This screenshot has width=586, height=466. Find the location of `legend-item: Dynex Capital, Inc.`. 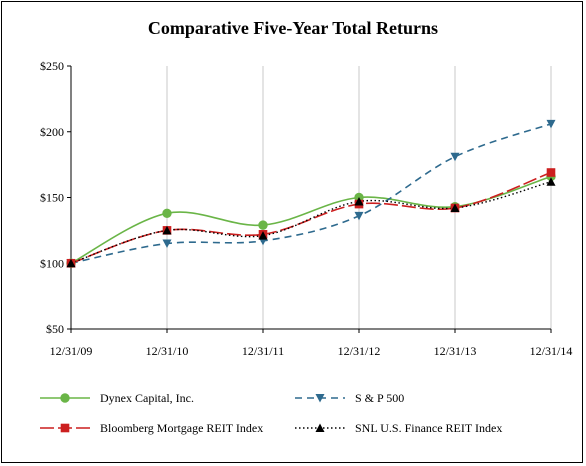

legend-item: Dynex Capital, Inc. is located at coordinates (117, 398).